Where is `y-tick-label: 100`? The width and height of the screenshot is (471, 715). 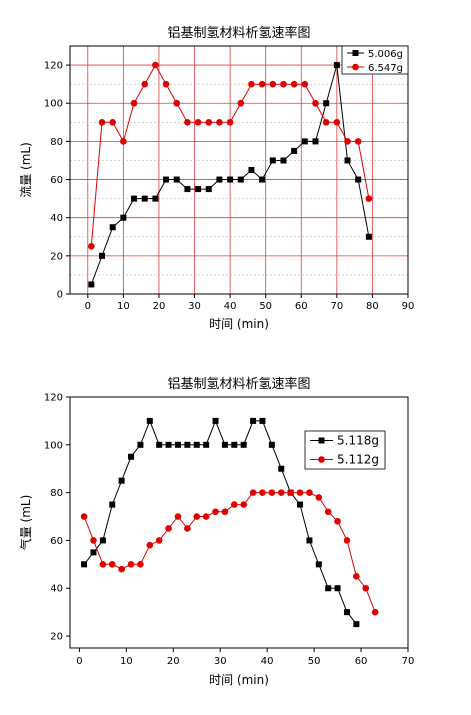 y-tick-label: 100 is located at coordinates (53, 445).